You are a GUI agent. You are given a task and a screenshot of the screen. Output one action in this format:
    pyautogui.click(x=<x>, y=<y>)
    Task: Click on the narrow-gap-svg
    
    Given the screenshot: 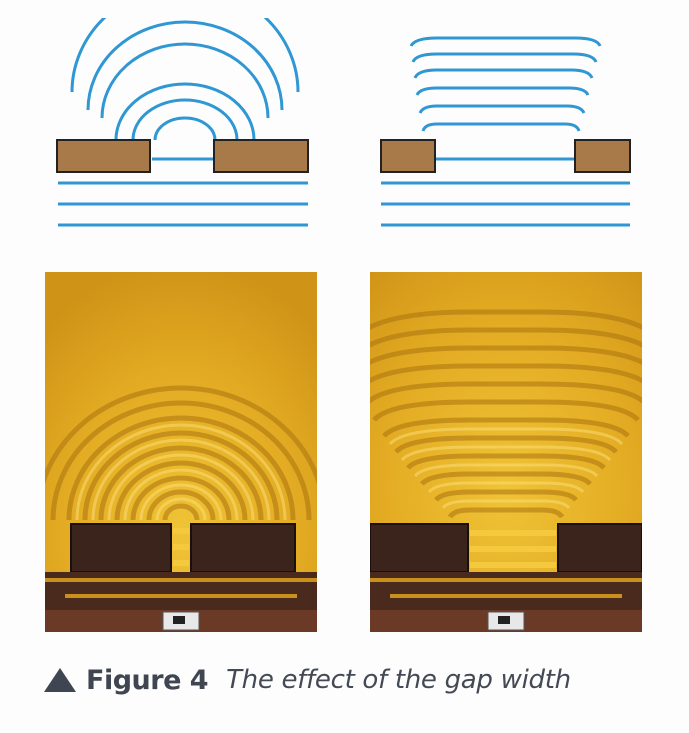 What is the action you would take?
    pyautogui.click(x=182, y=122)
    